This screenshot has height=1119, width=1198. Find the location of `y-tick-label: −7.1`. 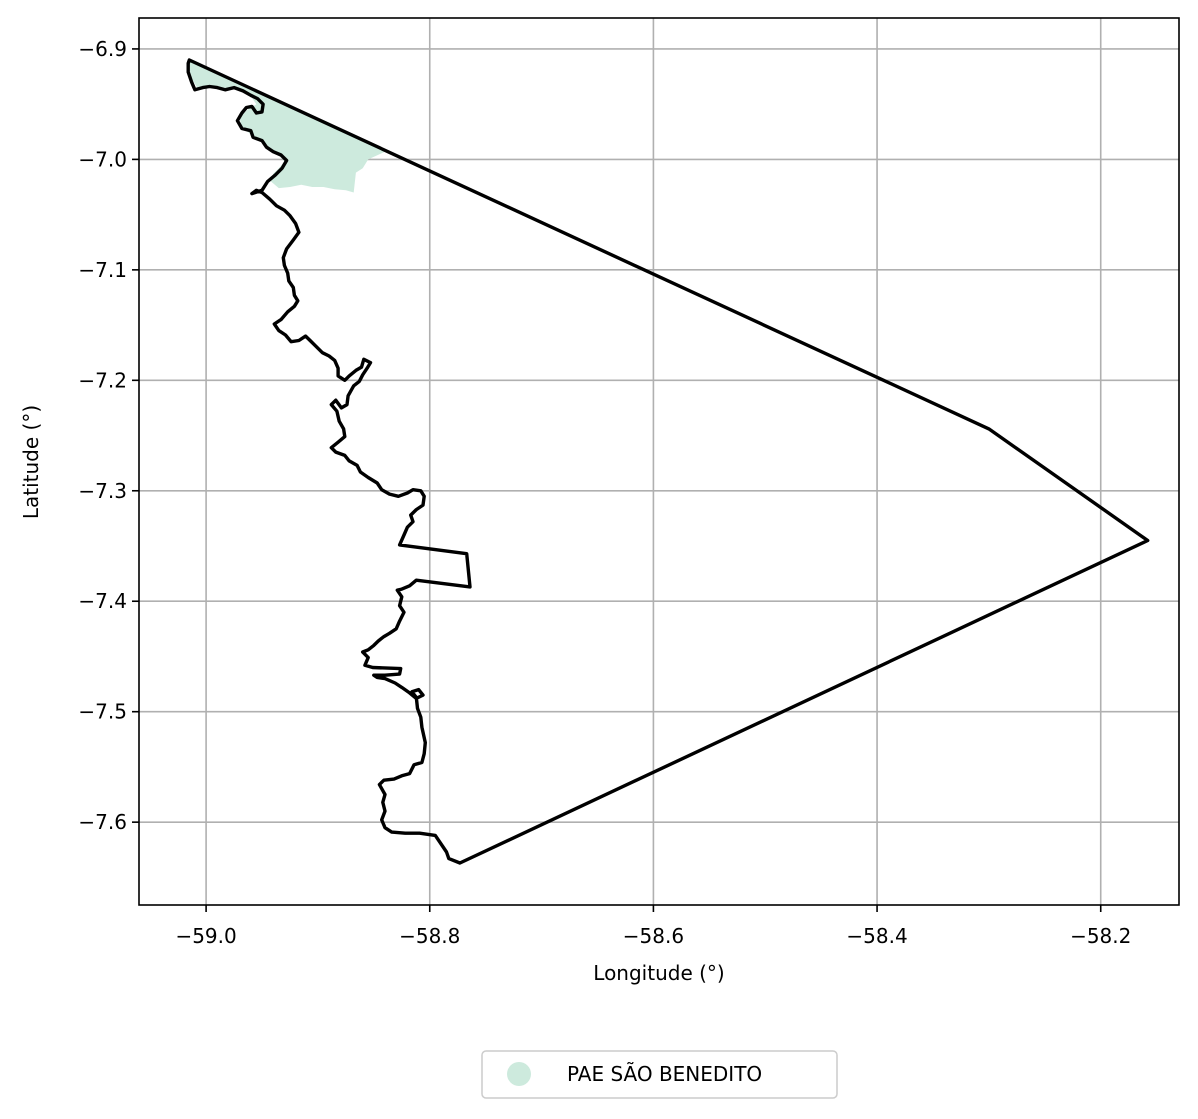

y-tick-label: −7.1 is located at coordinates (102, 270).